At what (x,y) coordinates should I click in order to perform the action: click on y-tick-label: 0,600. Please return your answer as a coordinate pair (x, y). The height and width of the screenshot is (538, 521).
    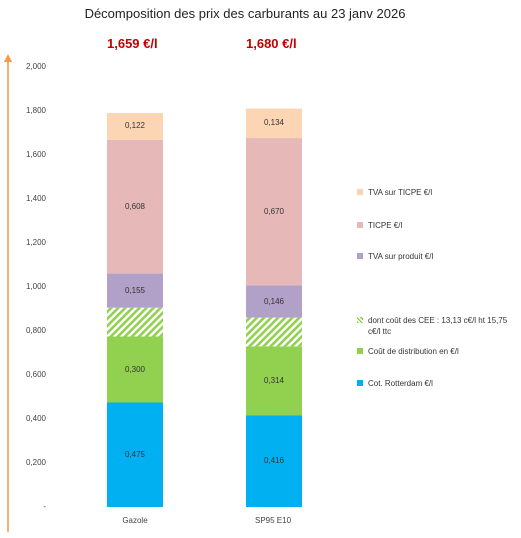
    Looking at the image, I should click on (35, 374).